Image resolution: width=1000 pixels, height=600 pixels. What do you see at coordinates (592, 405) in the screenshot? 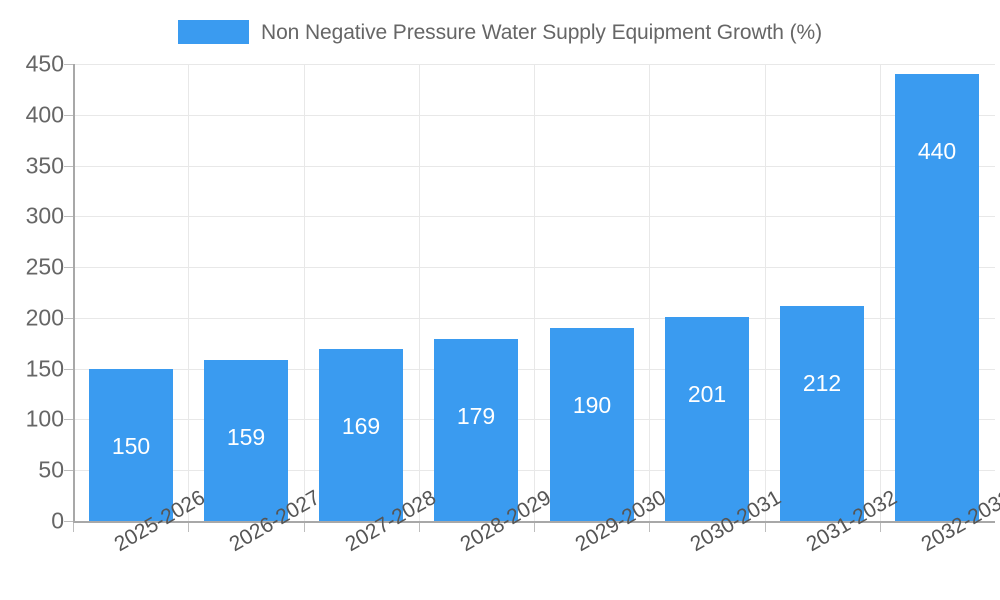
I see `bar-value-label: 190` at bounding box center [592, 405].